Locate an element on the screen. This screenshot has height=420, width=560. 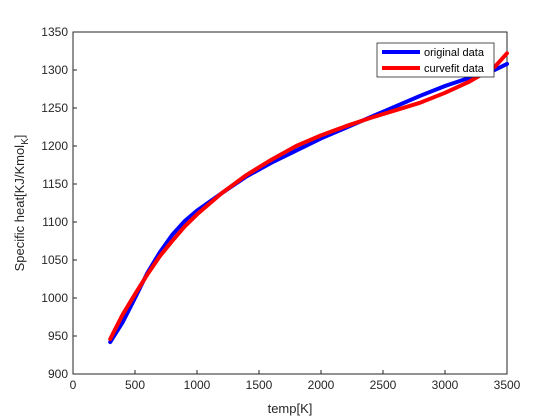
y-tick-label: 900 is located at coordinates (58, 374).